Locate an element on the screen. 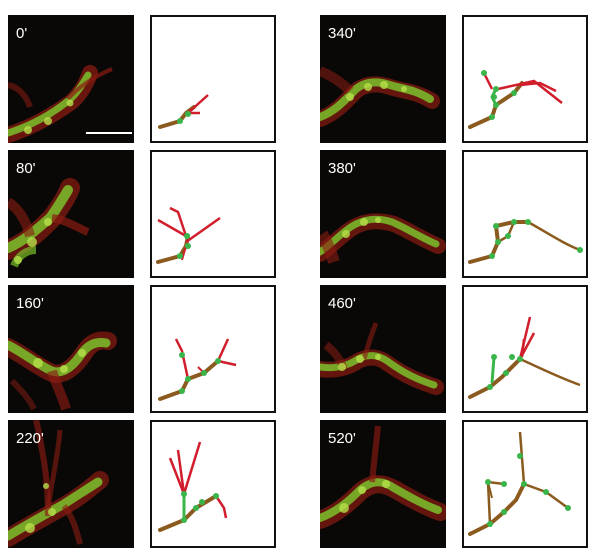 This screenshot has height=558, width=600. micrograph-panel-3: 220' is located at coordinates (71, 484).